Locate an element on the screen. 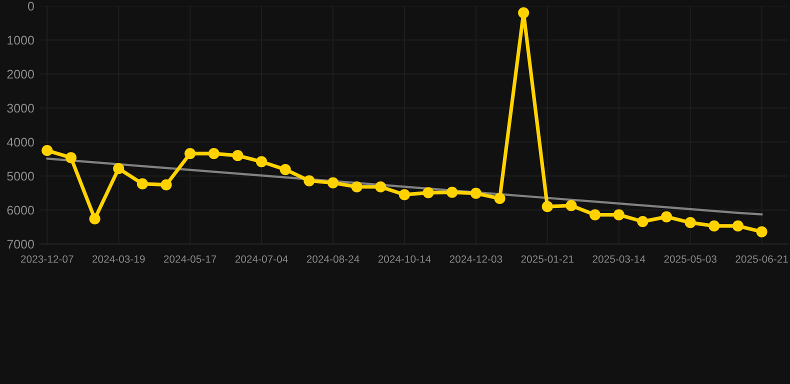  x-tick-label: 2024-08-24 is located at coordinates (333, 259).